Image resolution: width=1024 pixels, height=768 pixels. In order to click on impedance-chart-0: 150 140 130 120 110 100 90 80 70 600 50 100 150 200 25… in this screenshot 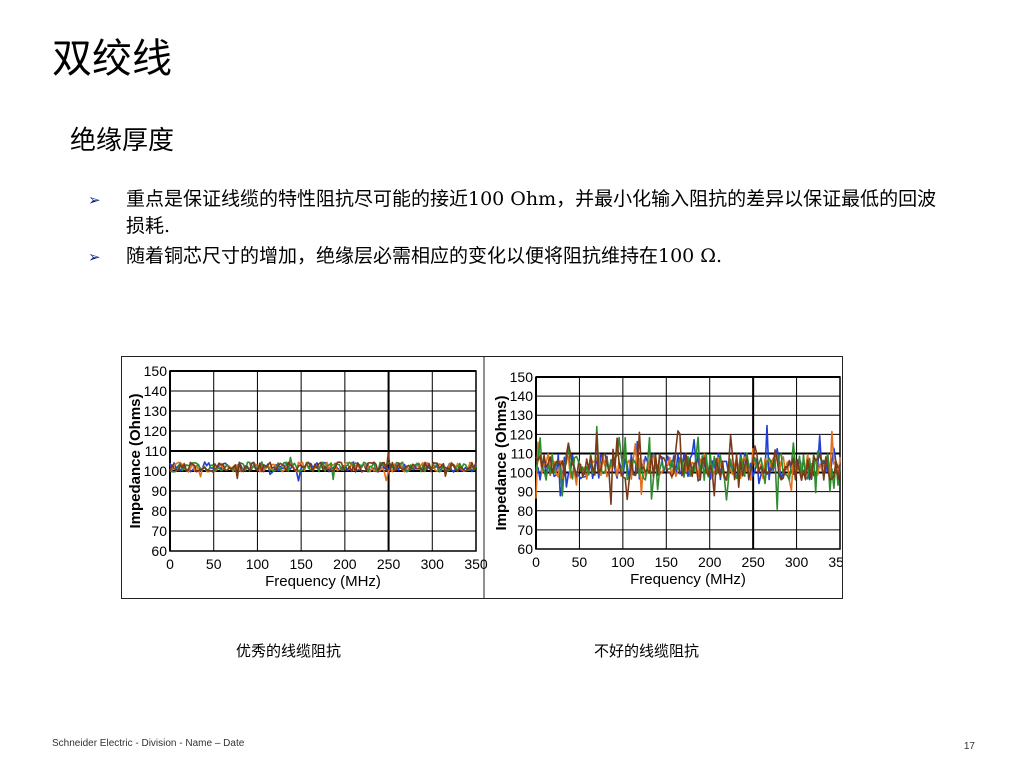, I will do `click(307, 476)`.